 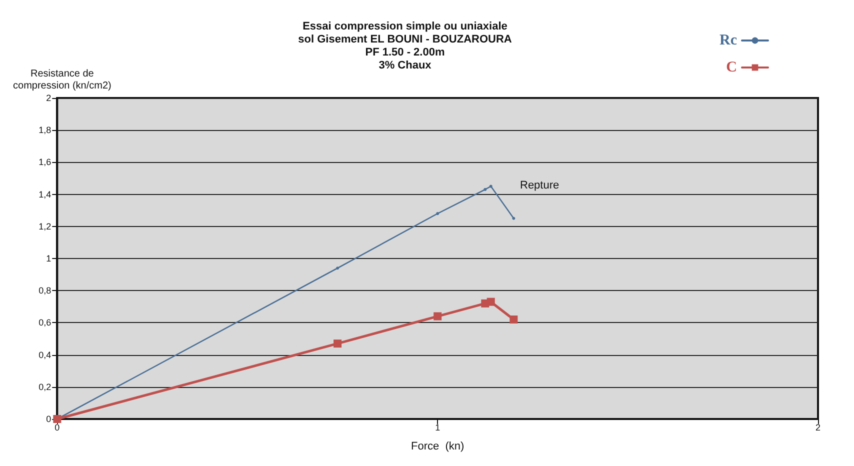 What do you see at coordinates (45, 355) in the screenshot?
I see `y-tick-label: 0,4` at bounding box center [45, 355].